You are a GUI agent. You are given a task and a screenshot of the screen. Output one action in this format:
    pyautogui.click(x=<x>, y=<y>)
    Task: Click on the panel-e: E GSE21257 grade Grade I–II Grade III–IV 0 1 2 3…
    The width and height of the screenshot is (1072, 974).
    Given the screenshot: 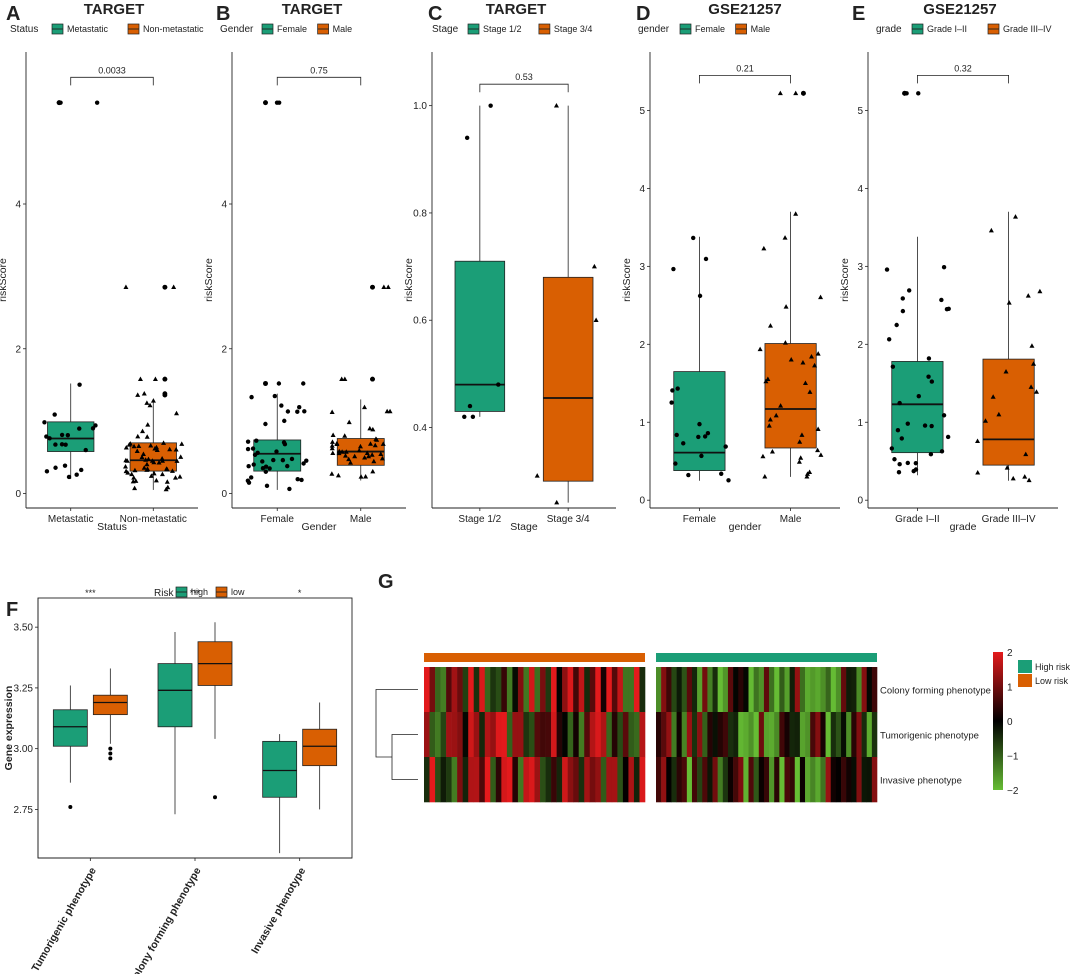 What is the action you would take?
    pyautogui.click(x=948, y=267)
    